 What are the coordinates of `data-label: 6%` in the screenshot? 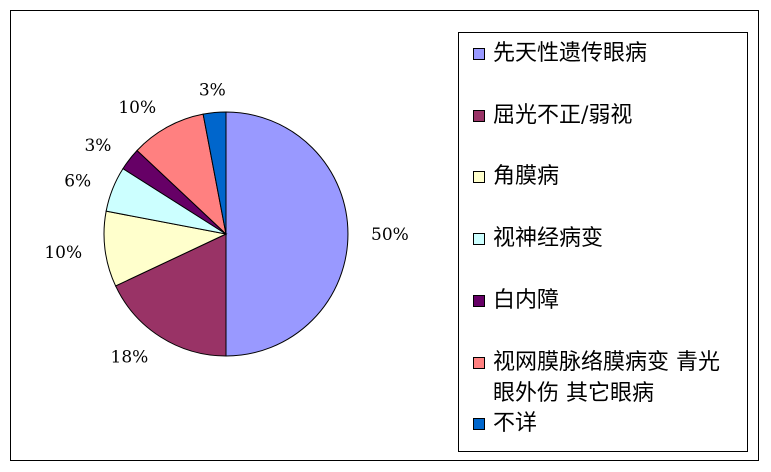 It's located at (77, 182).